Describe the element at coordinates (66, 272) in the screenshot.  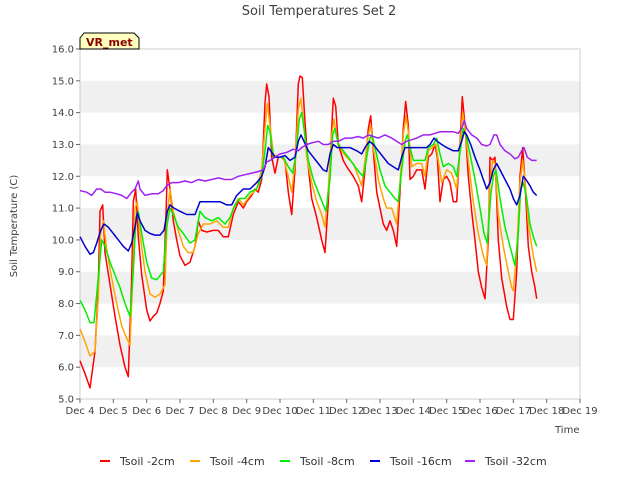
I see `y-tick-label: 9.0` at that location.